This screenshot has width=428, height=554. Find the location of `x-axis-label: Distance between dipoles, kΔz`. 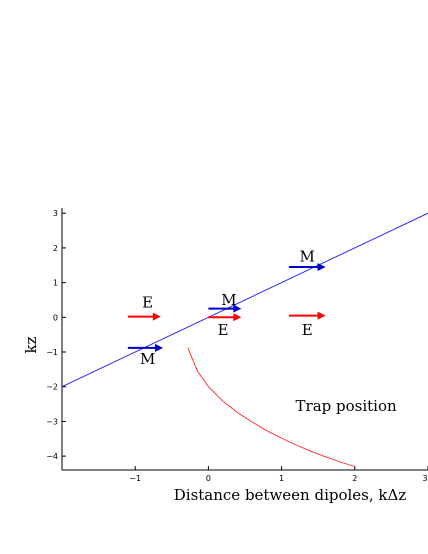

x-axis-label: Distance between dipoles, kΔz is located at coordinates (290, 495).